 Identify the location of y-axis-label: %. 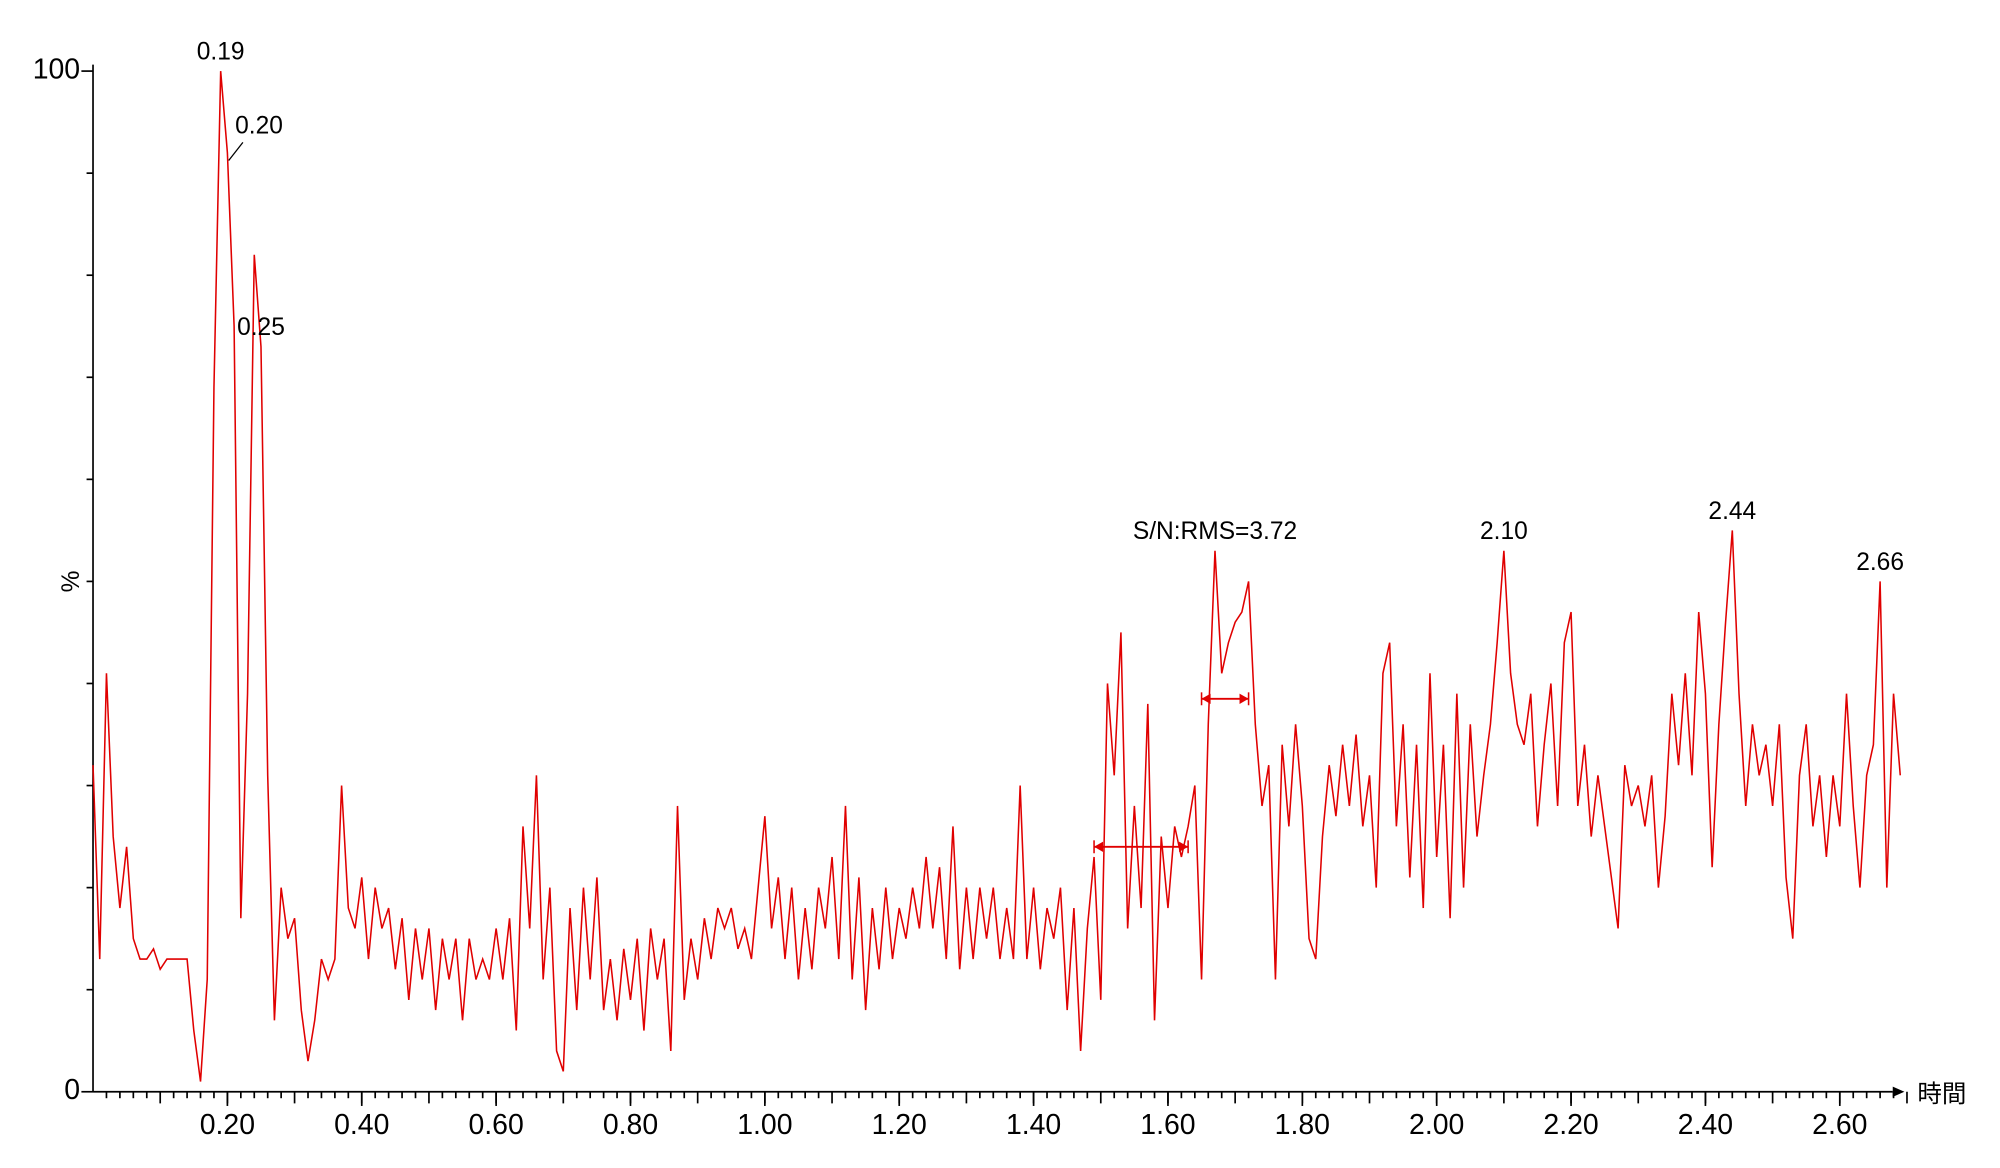
(71, 582).